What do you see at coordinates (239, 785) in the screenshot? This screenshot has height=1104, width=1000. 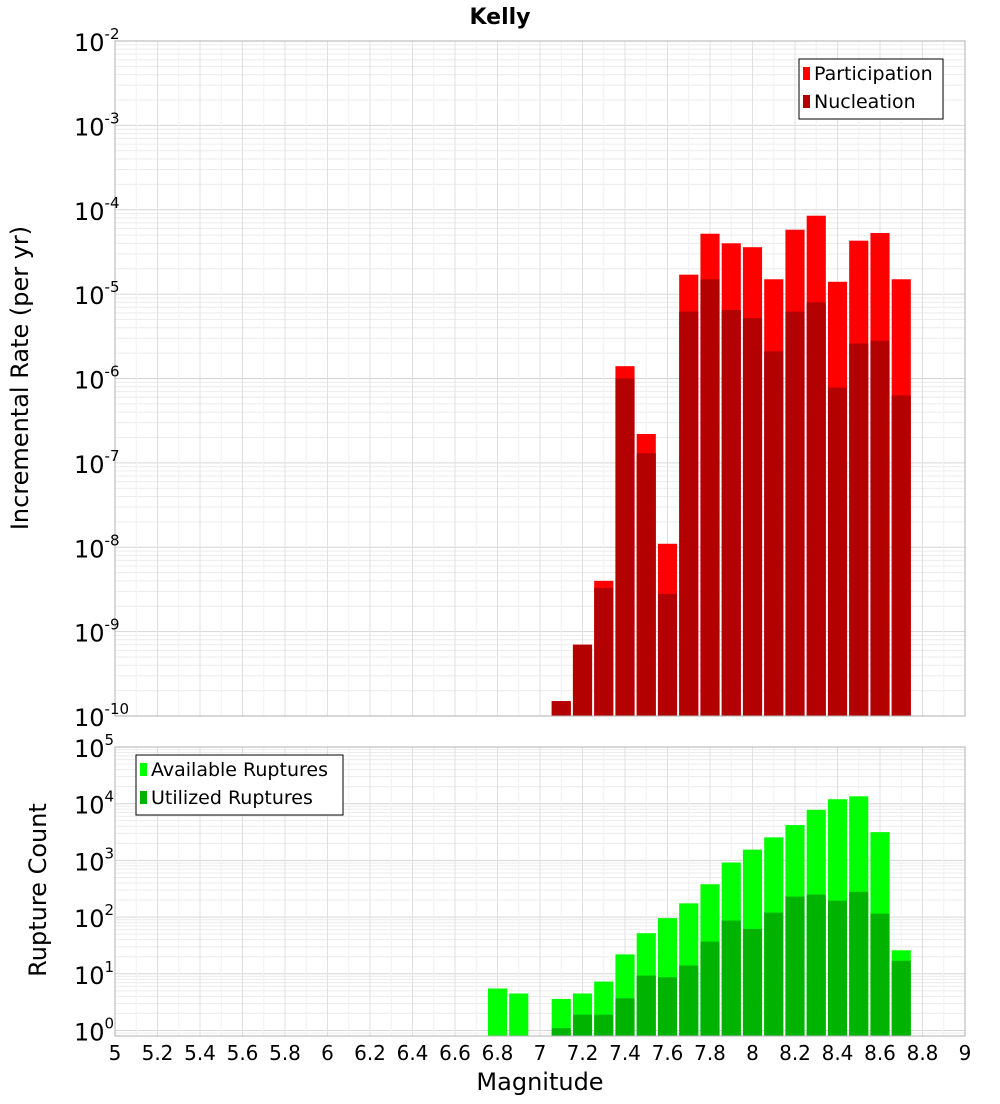 I see `bottom-legend: Available Ruptures Utilized Ruptures` at bounding box center [239, 785].